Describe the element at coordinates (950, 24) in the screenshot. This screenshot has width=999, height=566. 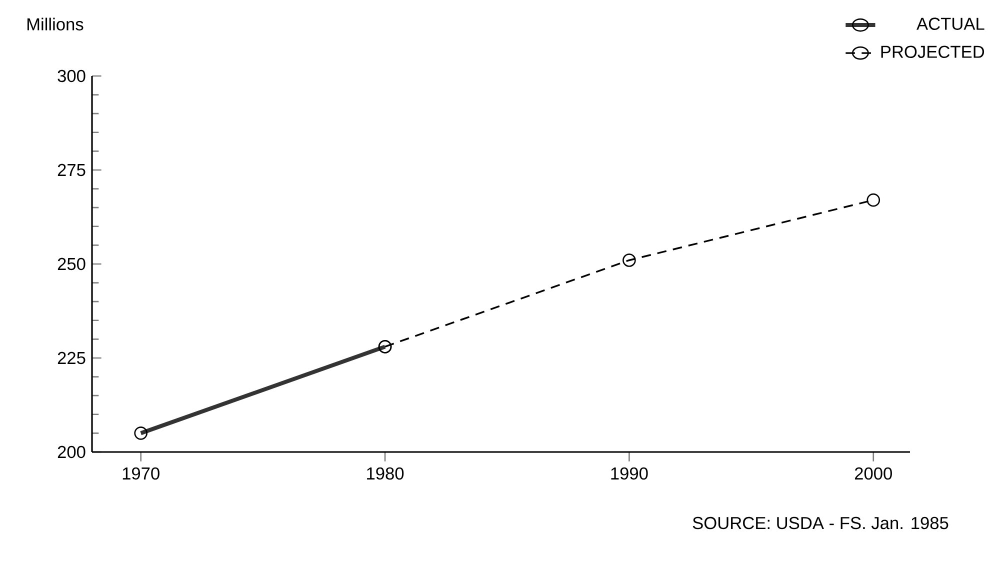
I see `legend-label: ACTUAL` at that location.